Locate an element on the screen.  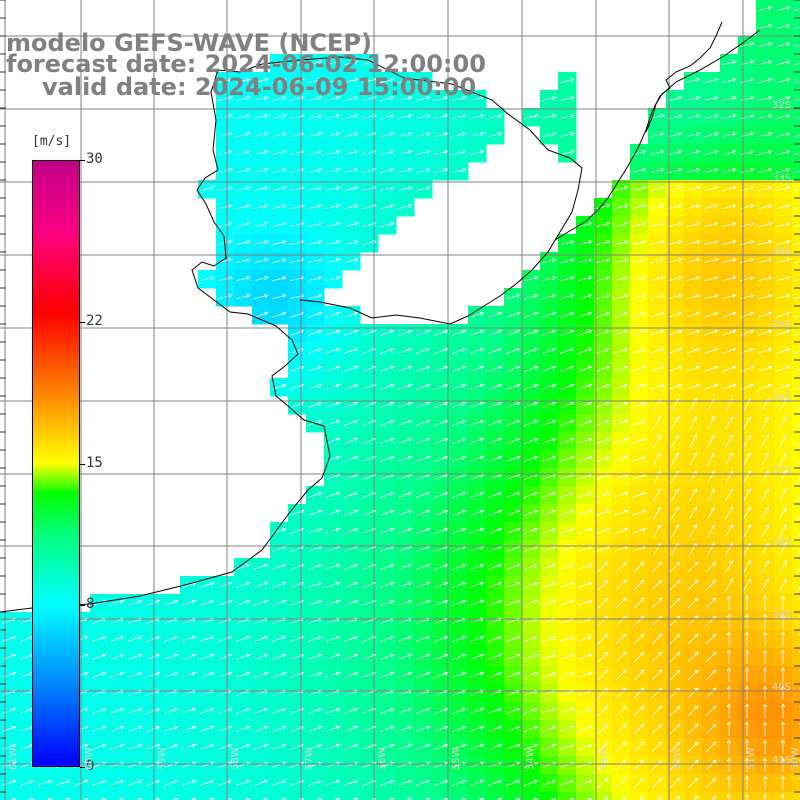
colorbar-tick-label: 8 is located at coordinates (90, 604).